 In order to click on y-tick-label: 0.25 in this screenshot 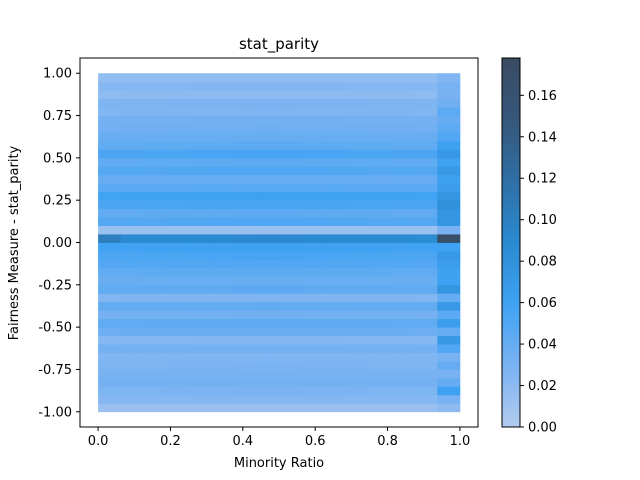, I will do `click(57, 201)`.